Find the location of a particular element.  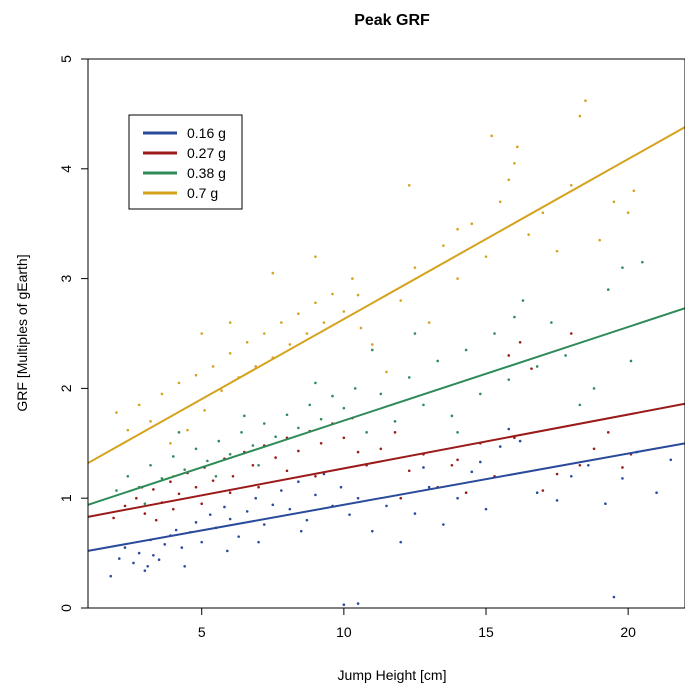

x-tick-label: 5 is located at coordinates (202, 632).